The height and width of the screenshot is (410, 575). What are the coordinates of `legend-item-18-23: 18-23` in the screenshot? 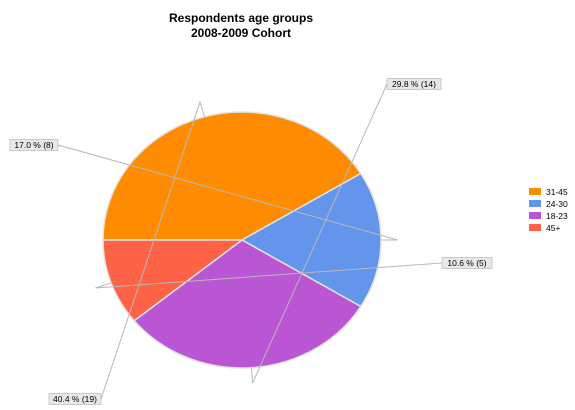 It's located at (548, 216).